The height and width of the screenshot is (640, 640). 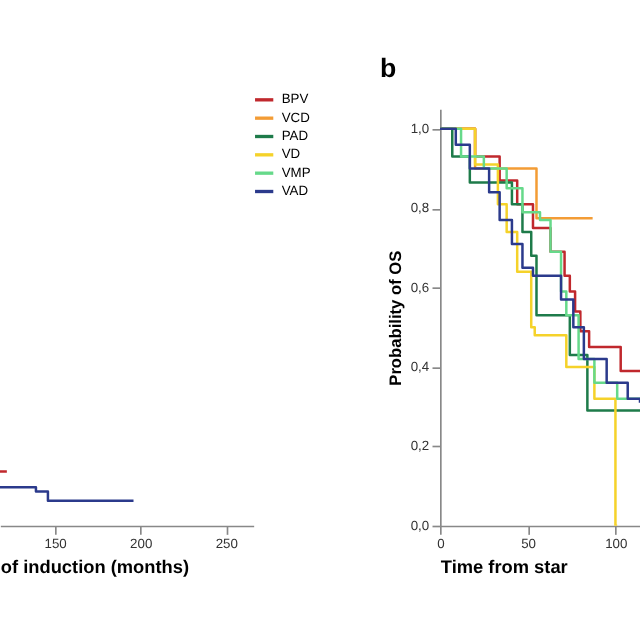 I want to click on x-axis-title: of induction (months), so click(x=95, y=567).